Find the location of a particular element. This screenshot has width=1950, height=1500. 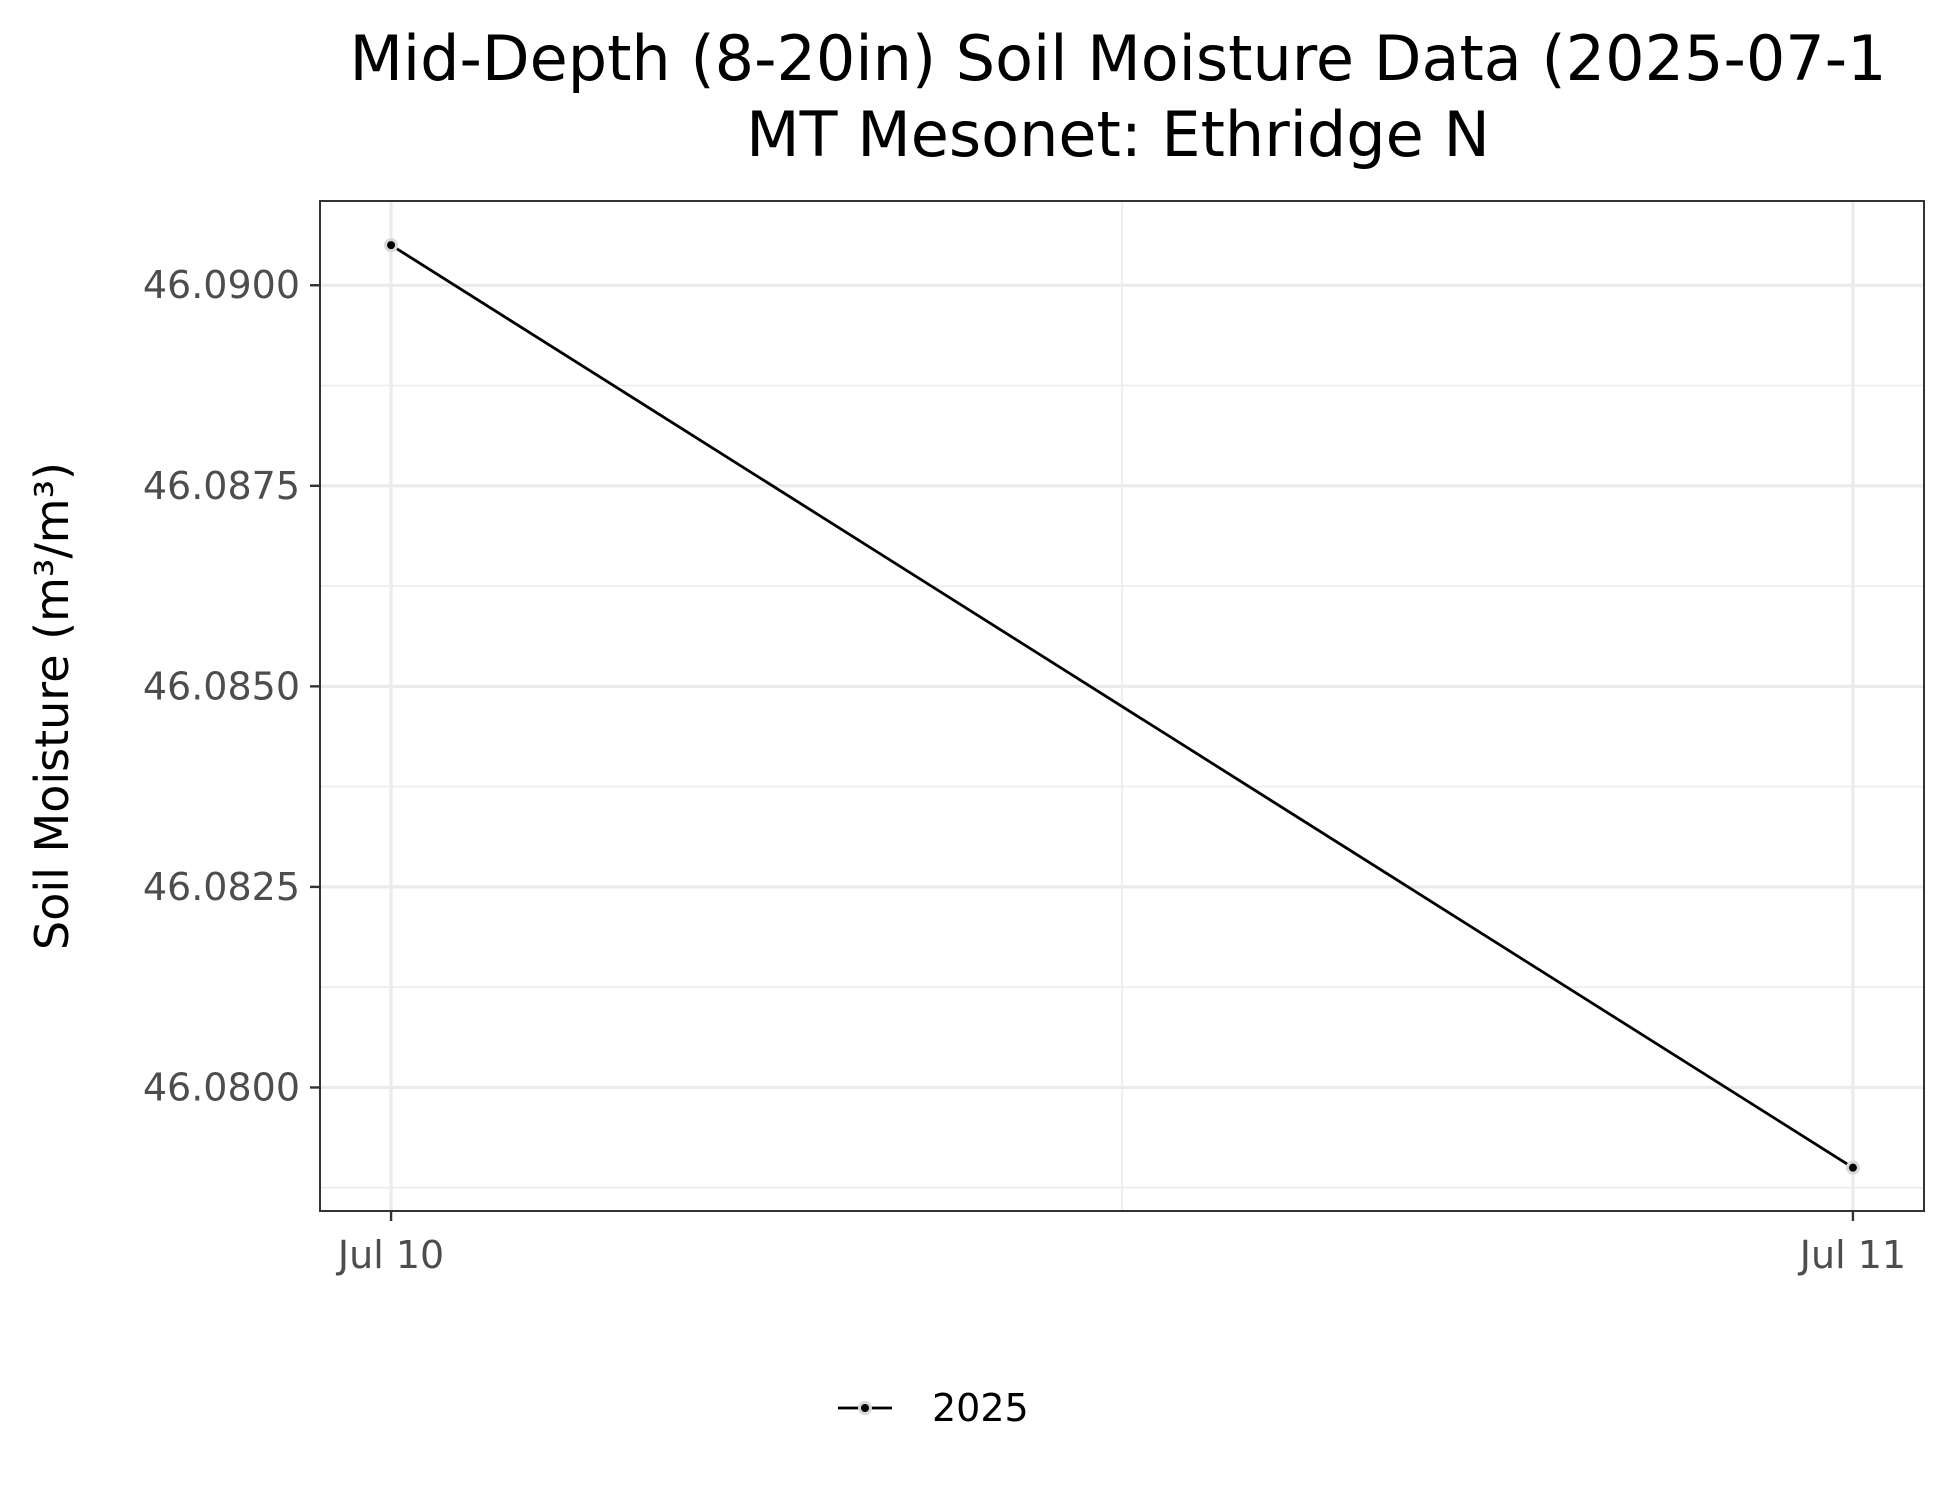

legend: 2025 is located at coordinates (933, 1408).